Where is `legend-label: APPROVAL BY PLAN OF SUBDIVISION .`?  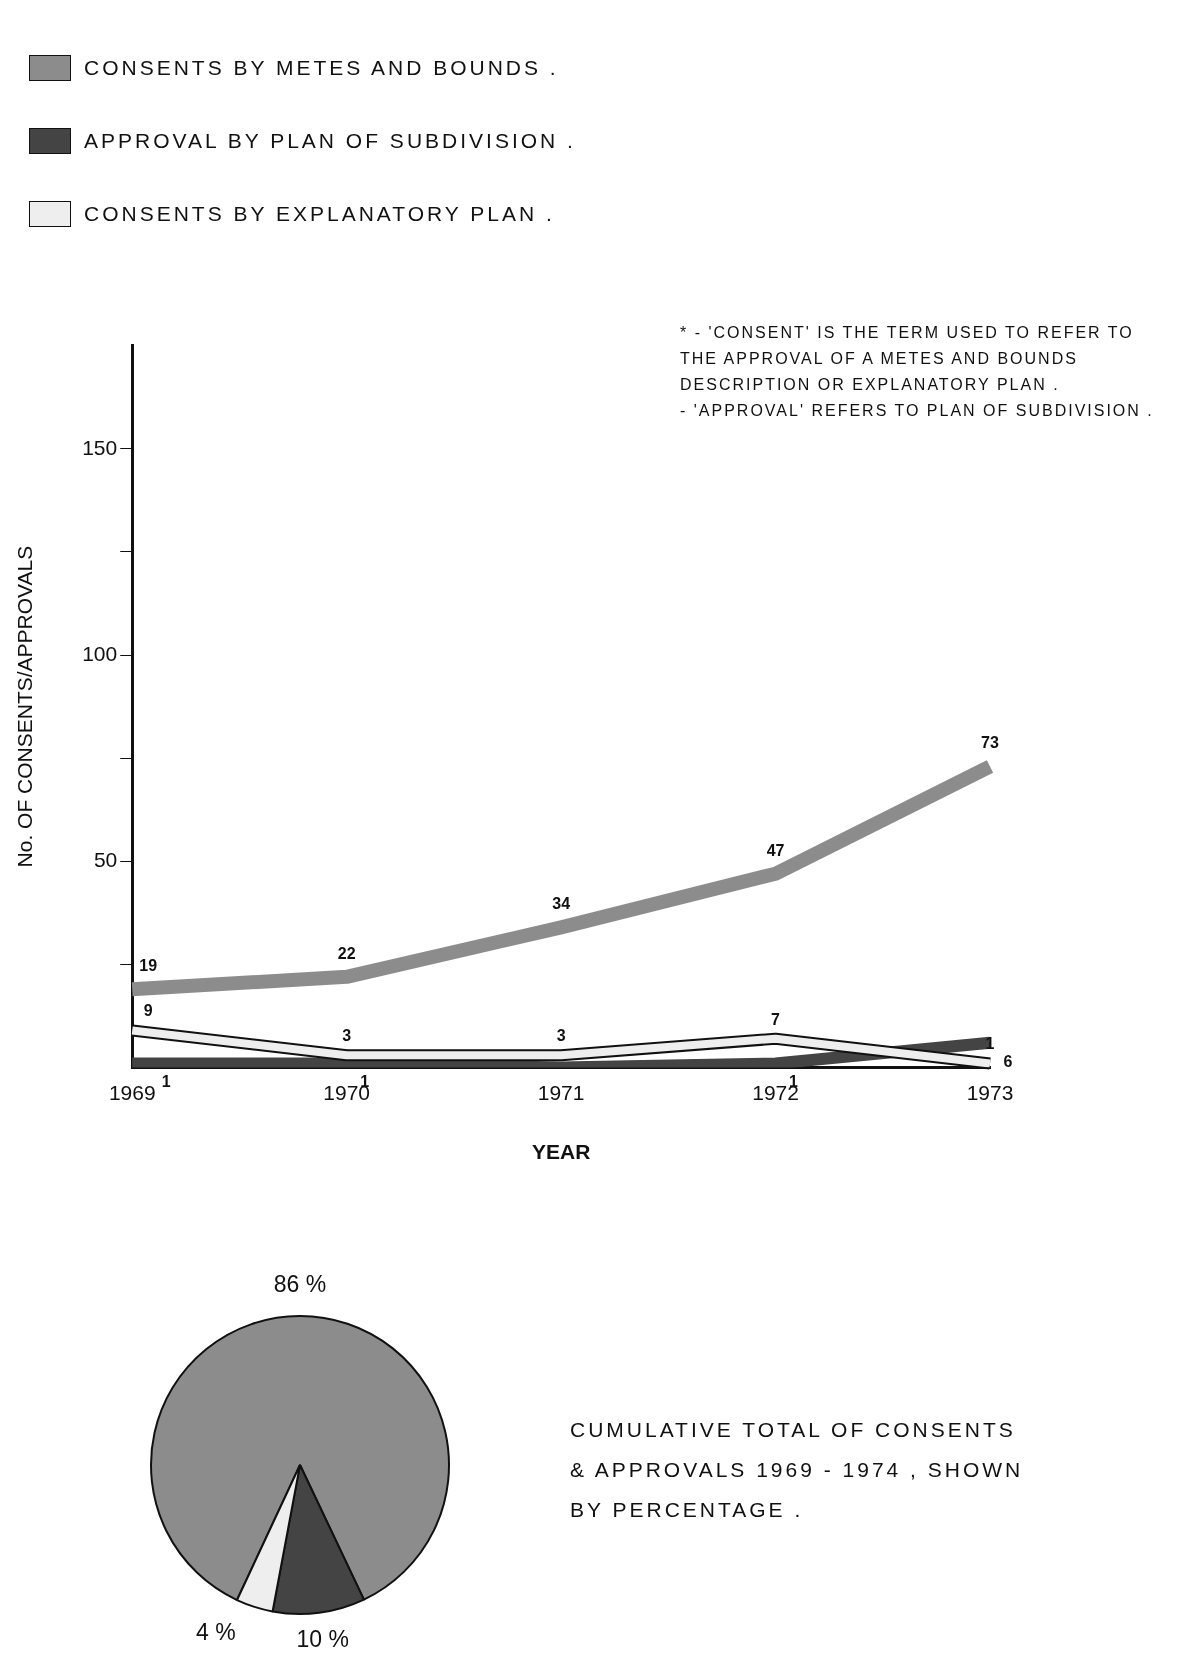 legend-label: APPROVAL BY PLAN OF SUBDIVISION . is located at coordinates (330, 141).